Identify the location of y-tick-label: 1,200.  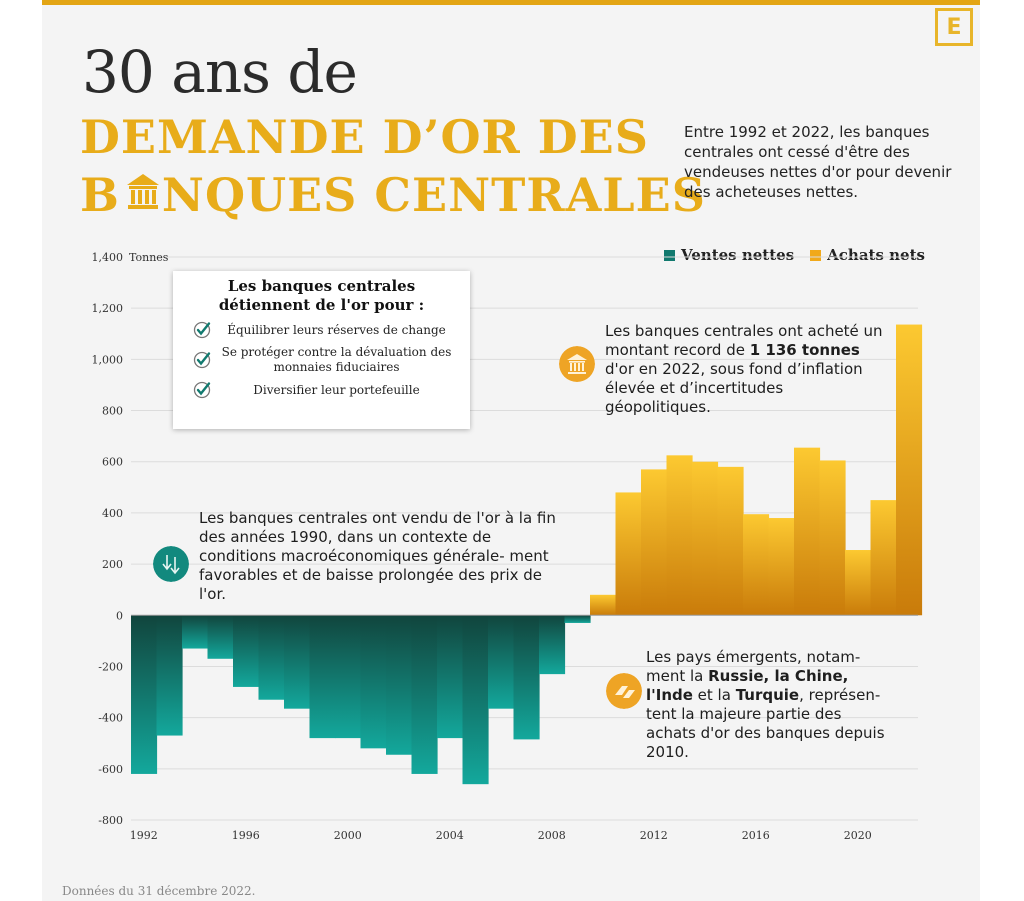
(108, 308).